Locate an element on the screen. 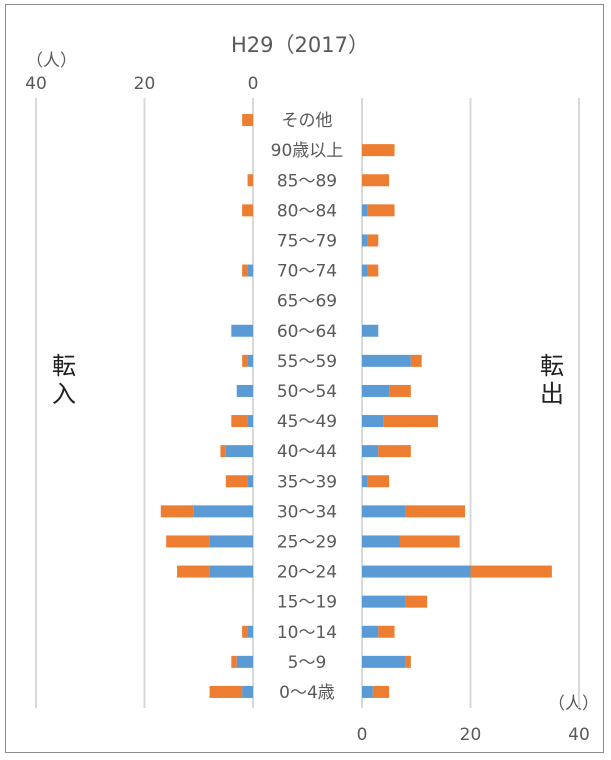 The height and width of the screenshot is (760, 611). category-label: 45～49 is located at coordinates (307, 422).